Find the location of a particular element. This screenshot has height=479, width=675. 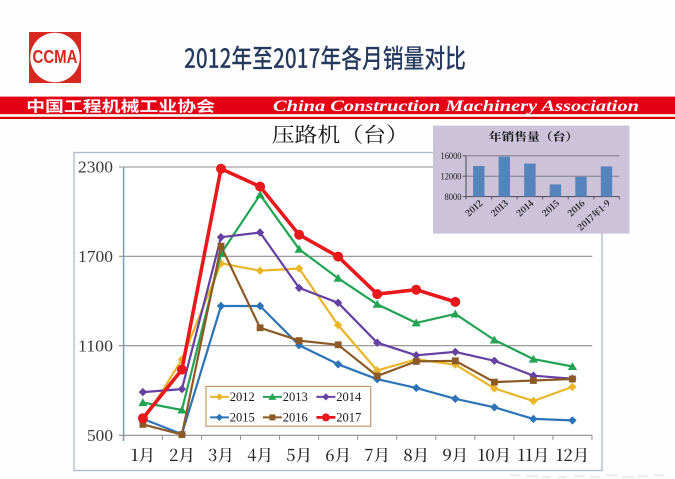

svg-text: 2017 is located at coordinates (348, 418).